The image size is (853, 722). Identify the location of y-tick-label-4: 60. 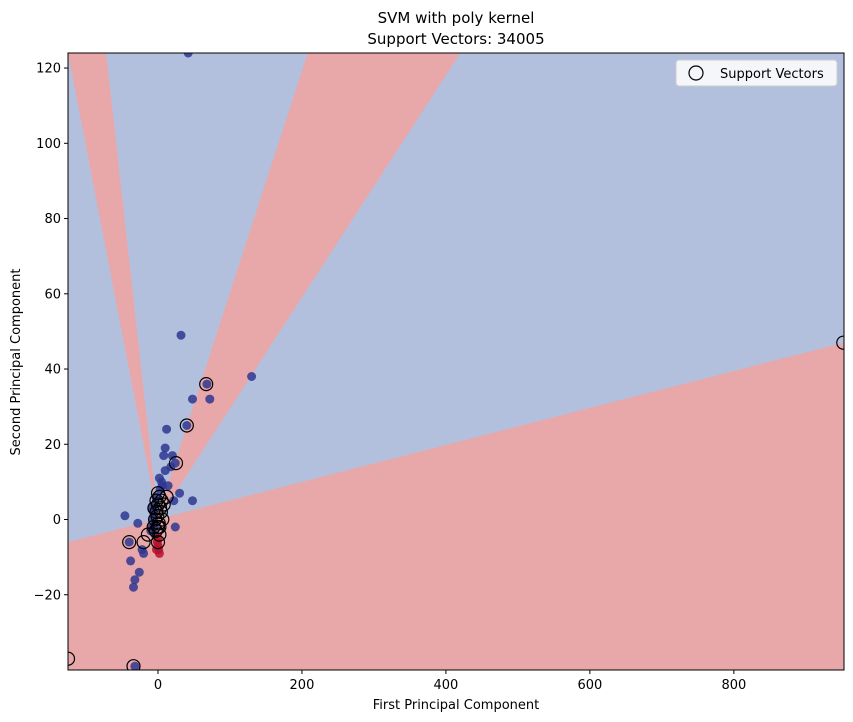
(52, 294).